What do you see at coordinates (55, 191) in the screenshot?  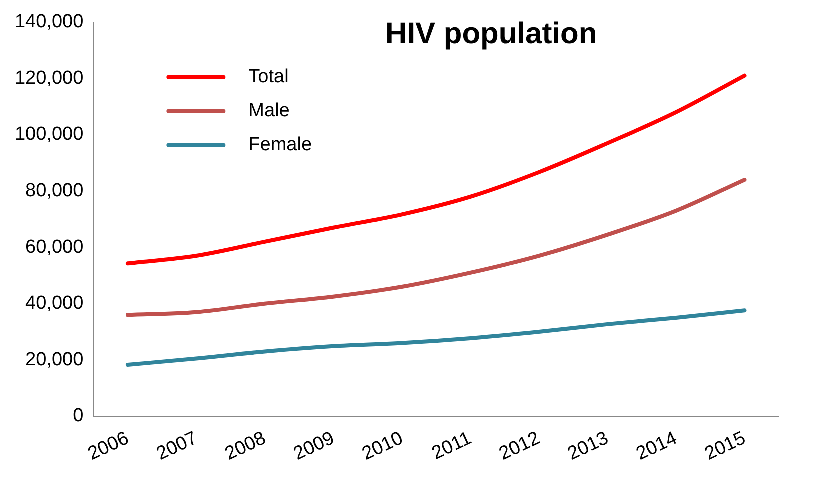 I see `y-tick-label: 80,000` at bounding box center [55, 191].